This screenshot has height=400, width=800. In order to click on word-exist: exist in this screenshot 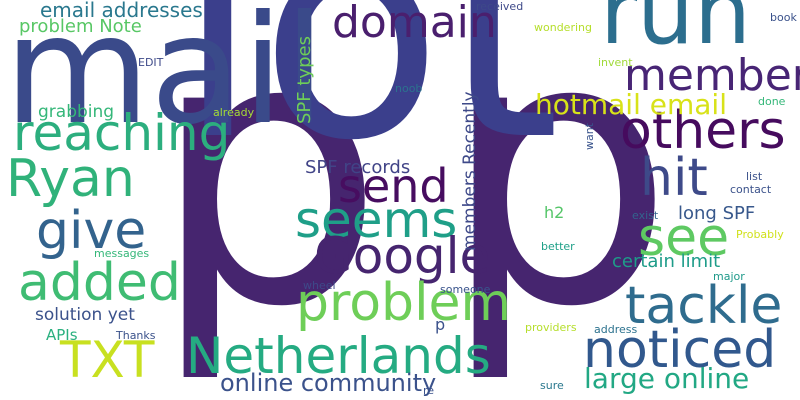, I will do `click(645, 215)`.